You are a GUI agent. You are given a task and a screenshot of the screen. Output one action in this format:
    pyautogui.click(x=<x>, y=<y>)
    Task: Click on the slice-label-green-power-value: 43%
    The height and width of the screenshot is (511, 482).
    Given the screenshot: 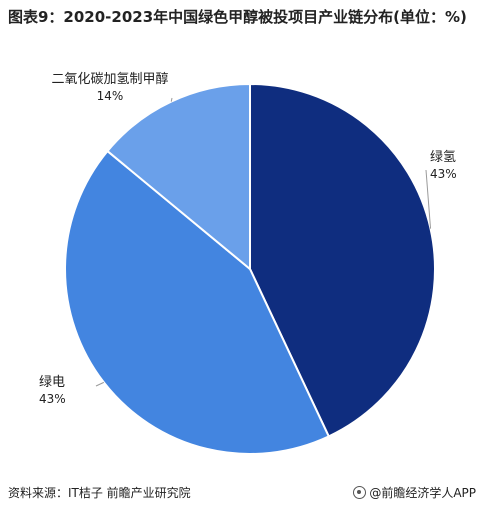 What is the action you would take?
    pyautogui.click(x=52, y=399)
    